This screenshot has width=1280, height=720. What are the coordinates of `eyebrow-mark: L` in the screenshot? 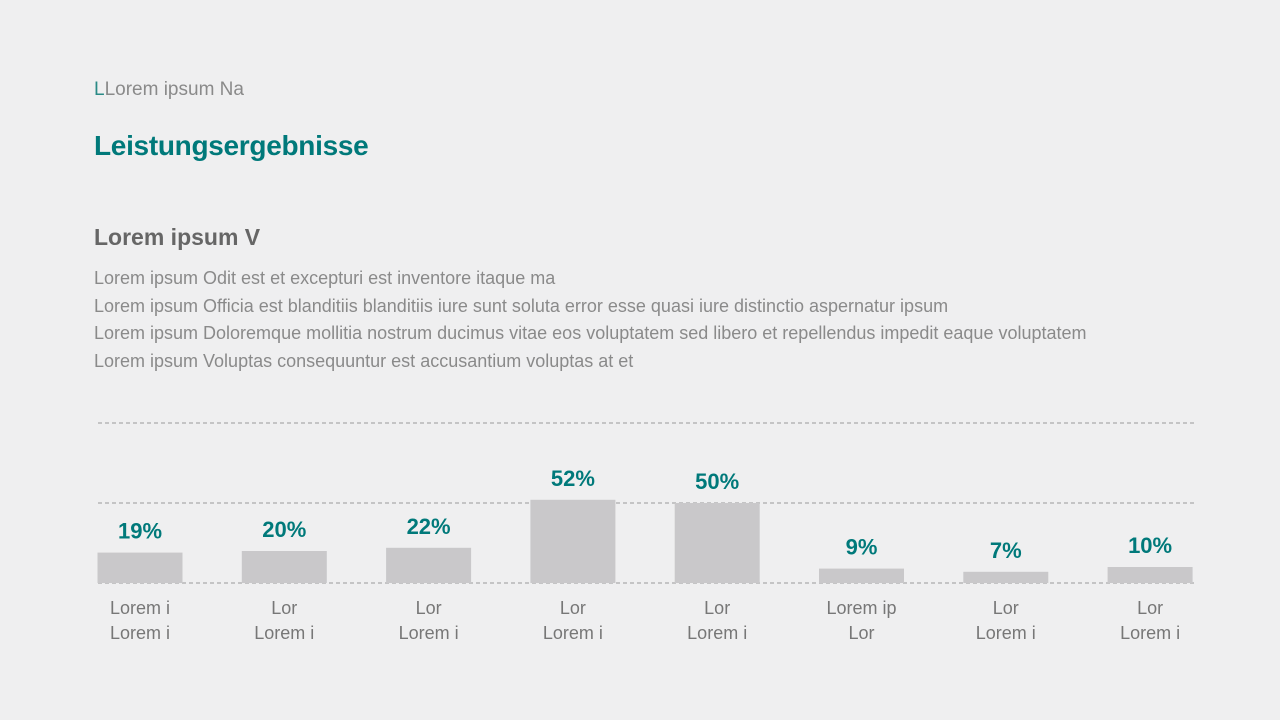 It's located at (99, 89).